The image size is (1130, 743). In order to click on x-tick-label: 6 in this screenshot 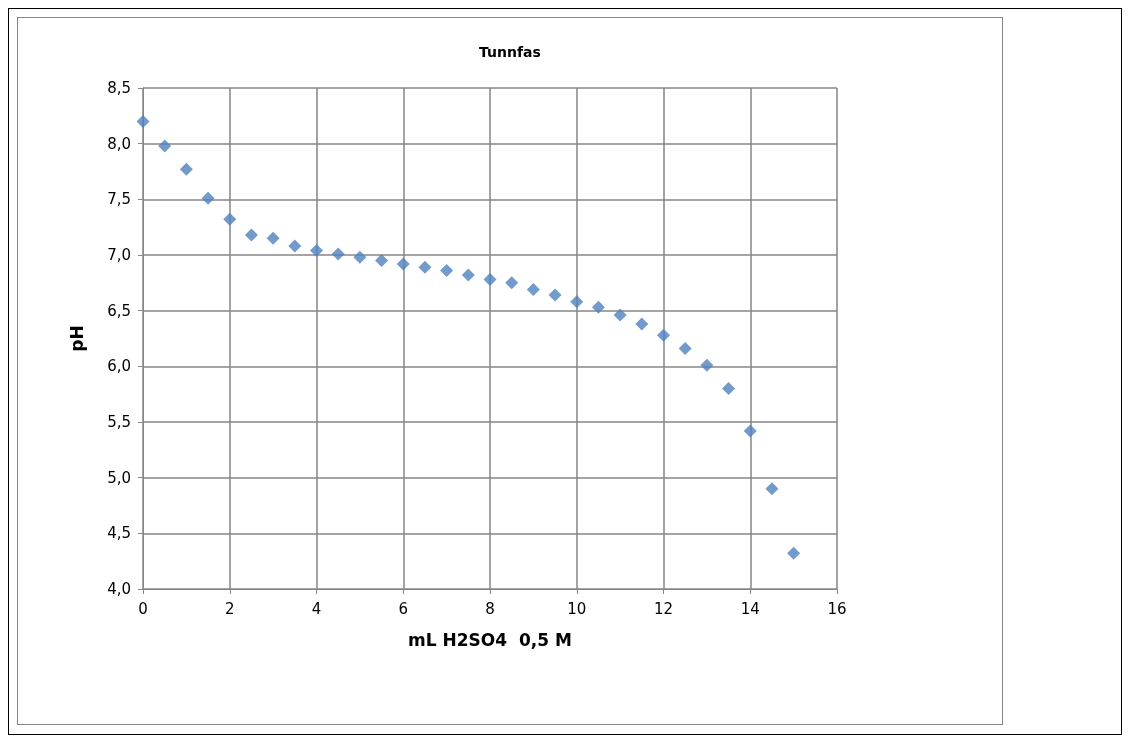, I will do `click(403, 608)`.